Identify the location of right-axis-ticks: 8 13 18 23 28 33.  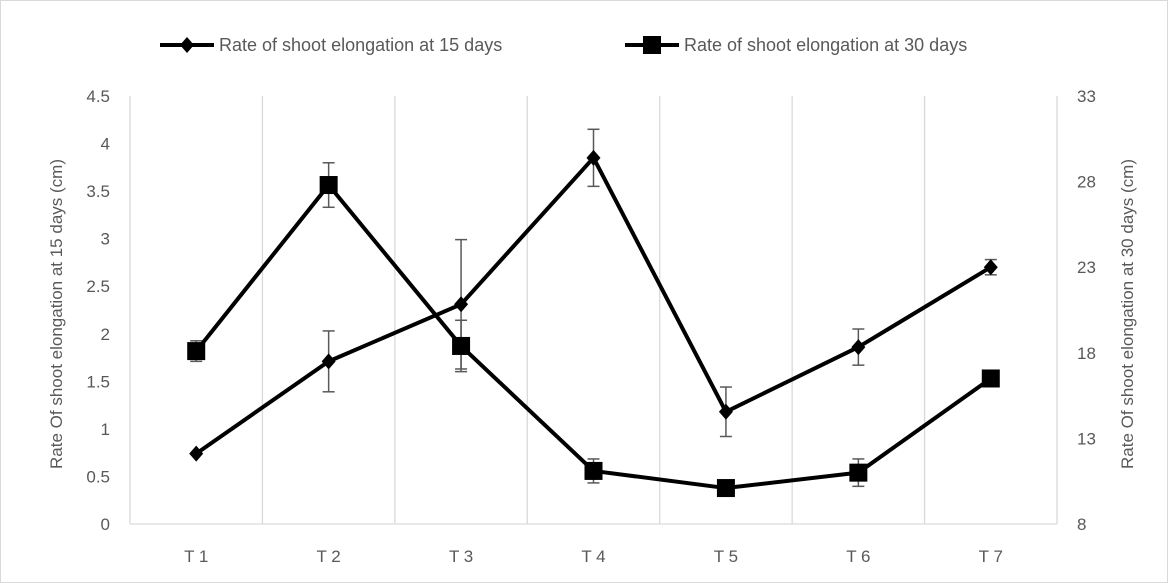
(1086, 310).